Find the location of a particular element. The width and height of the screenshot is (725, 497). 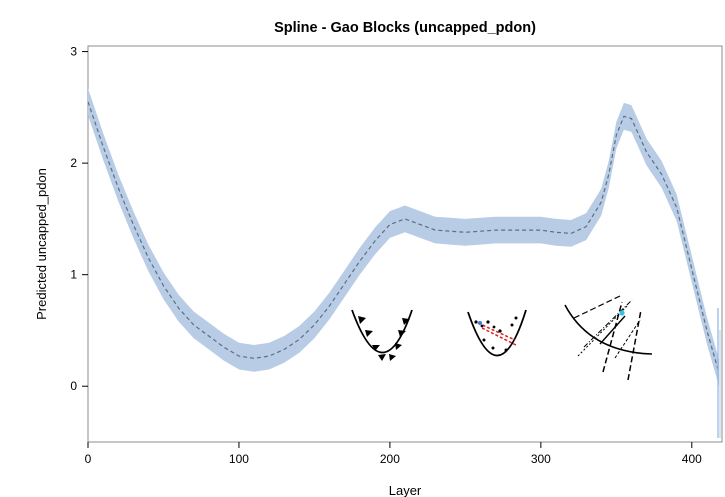

x-tick-label: 300 is located at coordinates (541, 459).